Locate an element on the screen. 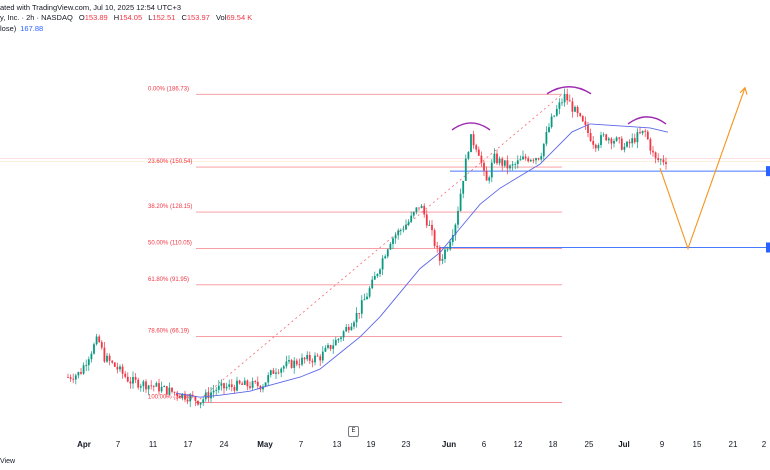 Image resolution: width=770 pixels, height=470 pixels. fib-level-label: 23.60% (150.54) is located at coordinates (170, 162).